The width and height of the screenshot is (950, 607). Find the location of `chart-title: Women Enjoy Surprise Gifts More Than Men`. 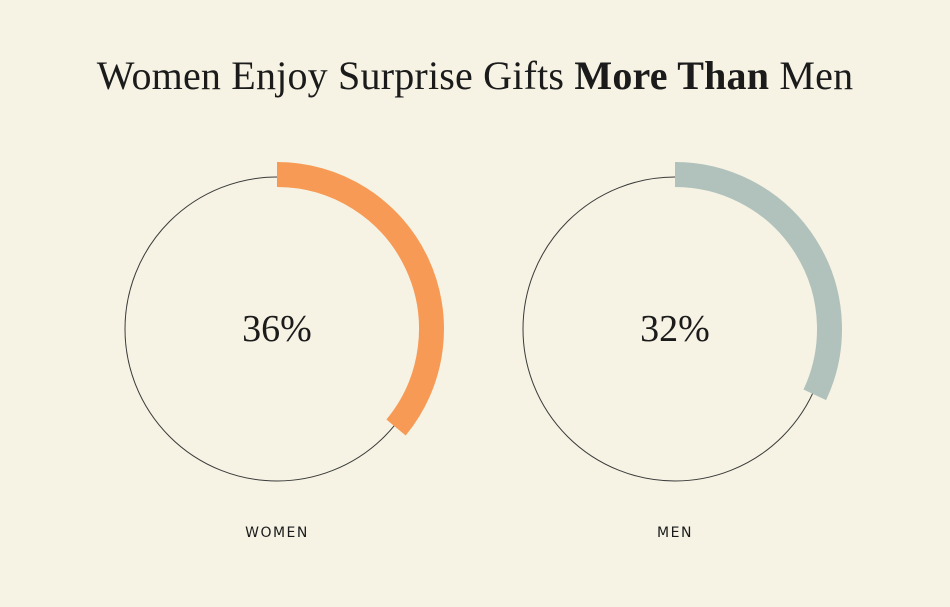

chart-title: Women Enjoy Surprise Gifts More Than Men is located at coordinates (475, 75).